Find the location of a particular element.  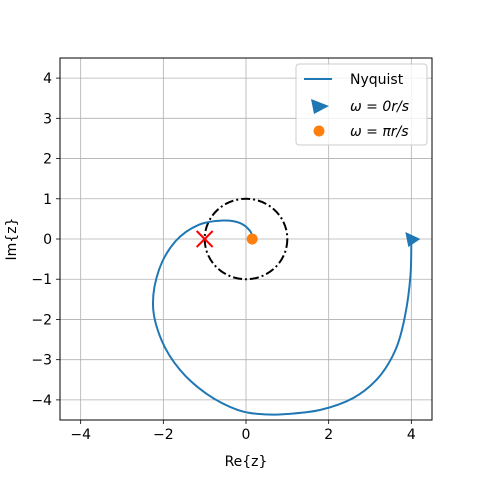

critical-point-marker is located at coordinates (204, 239).